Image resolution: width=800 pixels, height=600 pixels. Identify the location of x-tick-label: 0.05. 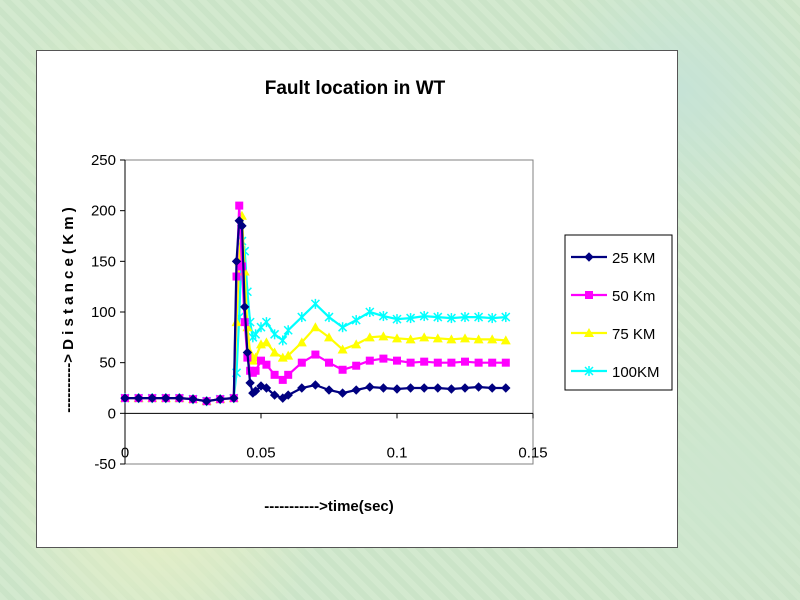
(260, 452).